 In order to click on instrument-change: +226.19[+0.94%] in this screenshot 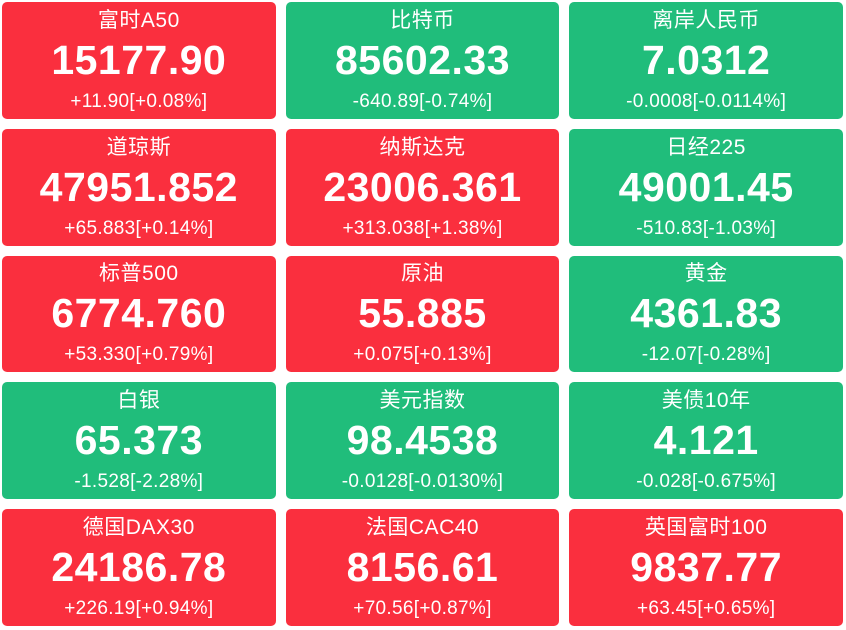, I will do `click(139, 609)`.